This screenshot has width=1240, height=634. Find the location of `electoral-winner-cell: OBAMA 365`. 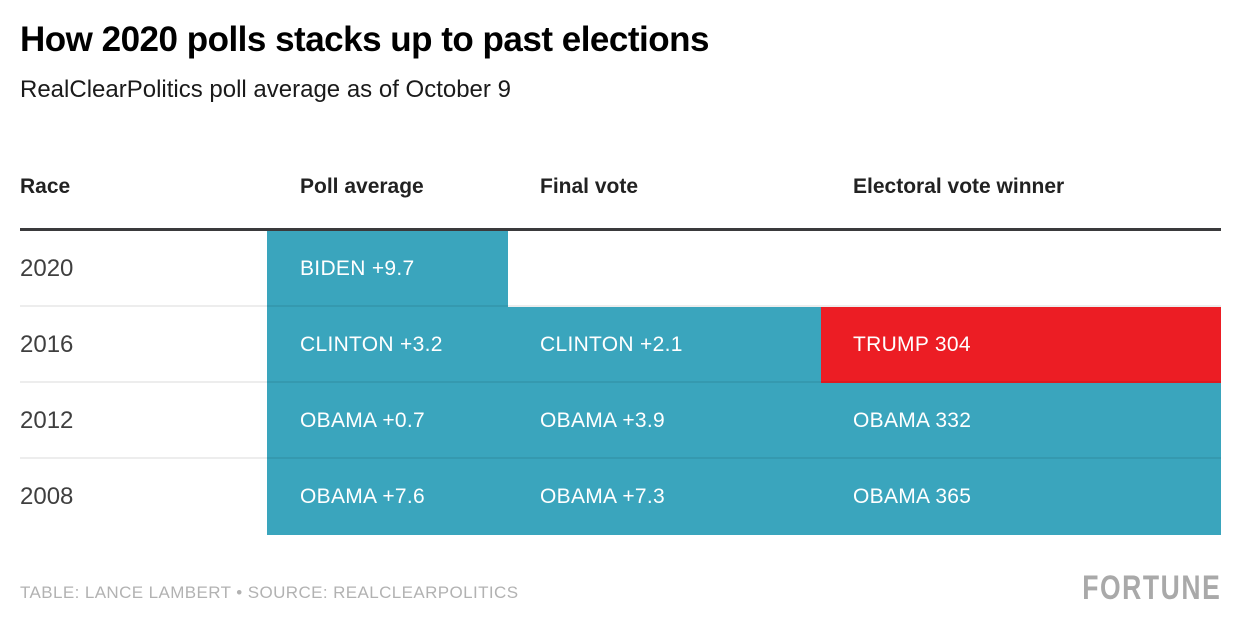

electoral-winner-cell: OBAMA 365 is located at coordinates (1021, 497).